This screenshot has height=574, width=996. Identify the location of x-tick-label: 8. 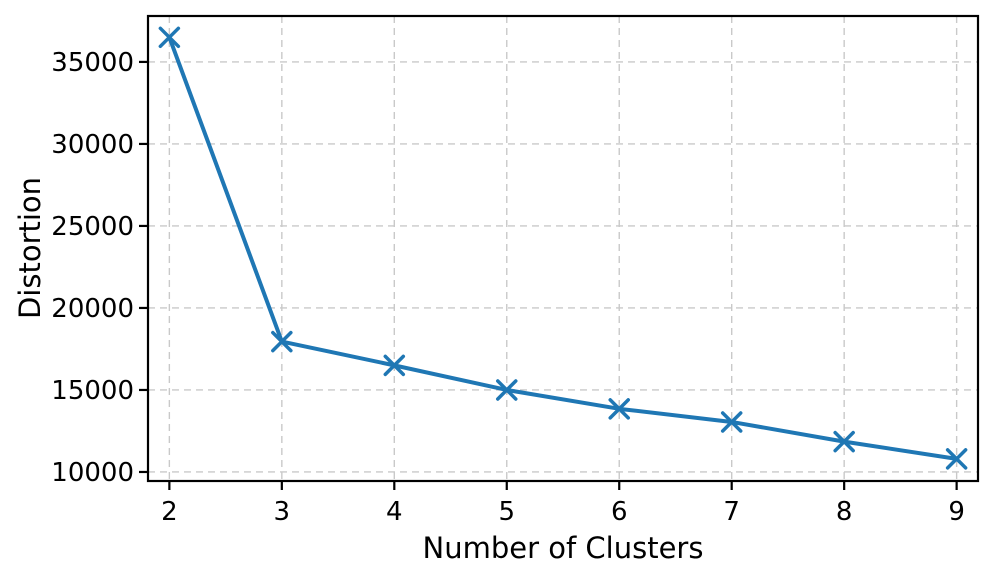
(844, 512).